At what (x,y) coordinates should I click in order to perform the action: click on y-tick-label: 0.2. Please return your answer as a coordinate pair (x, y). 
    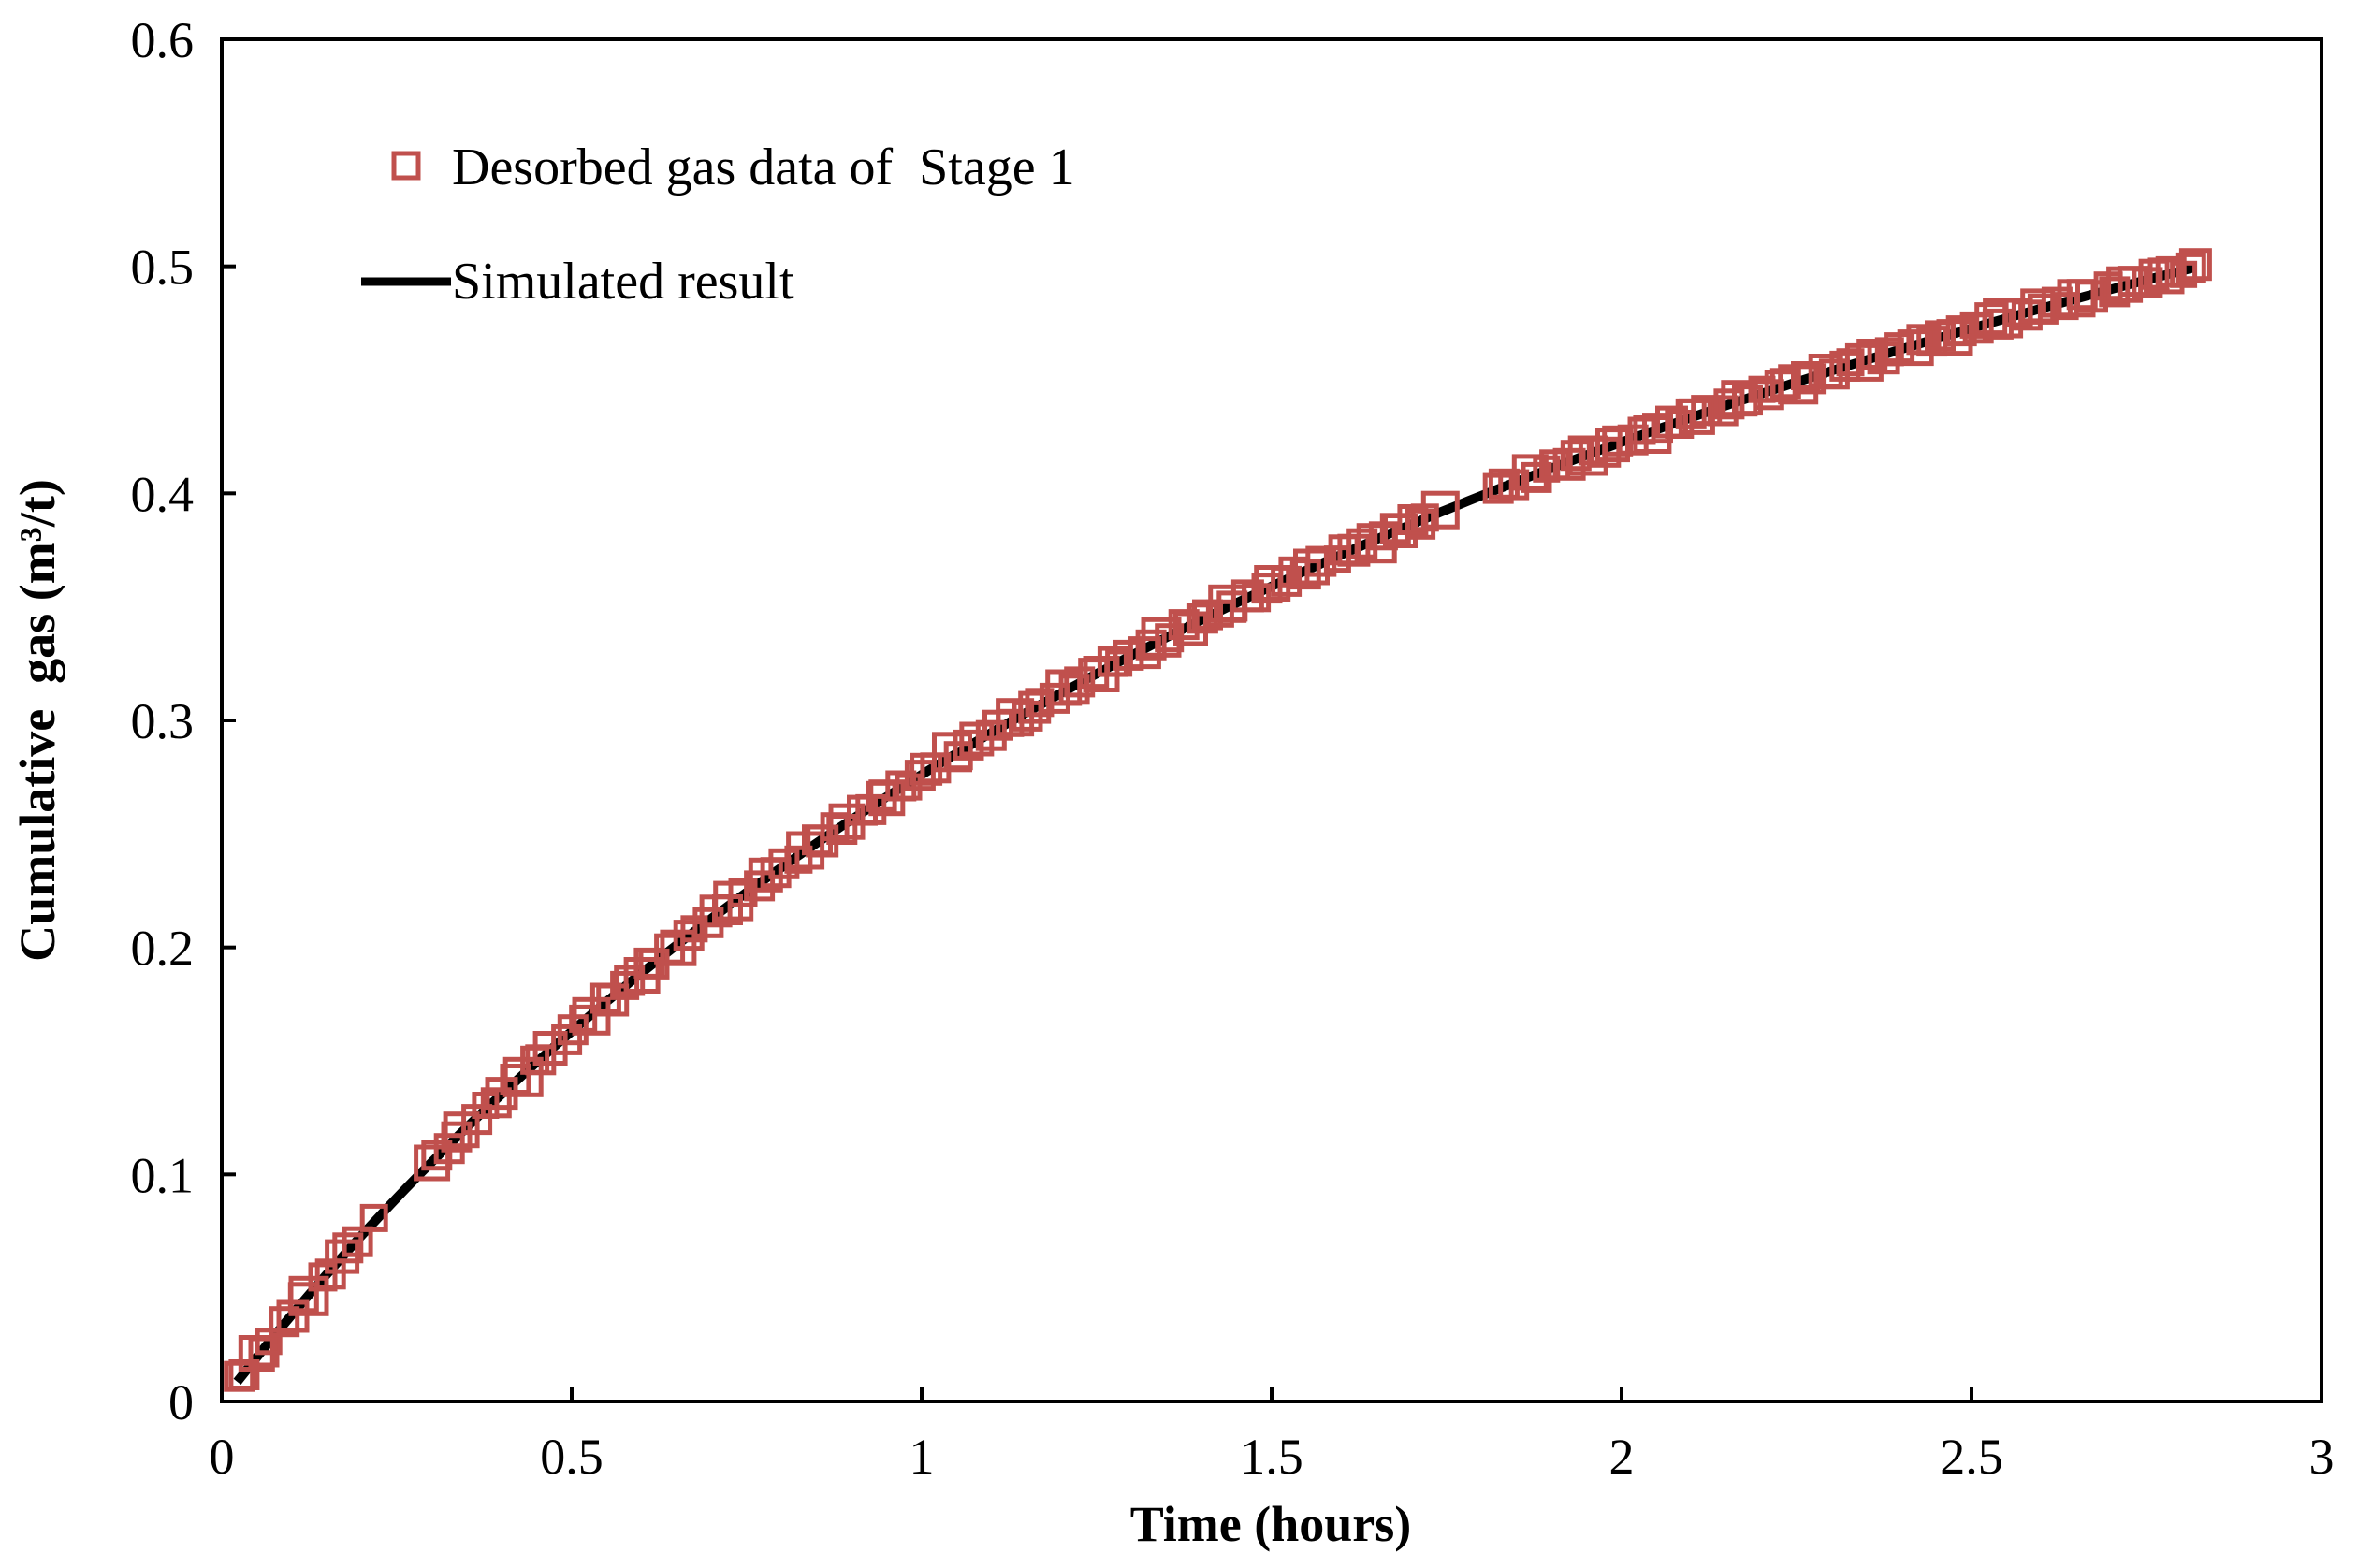
    Looking at the image, I should click on (163, 949).